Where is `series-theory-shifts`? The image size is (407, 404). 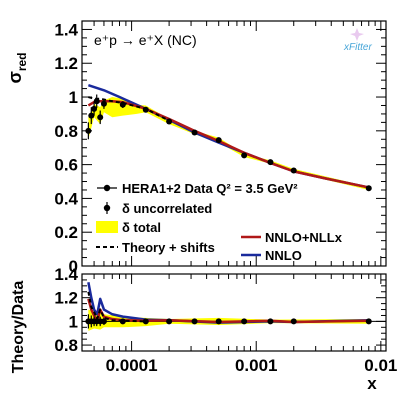
series-theory-shifts is located at coordinates (116, 307).